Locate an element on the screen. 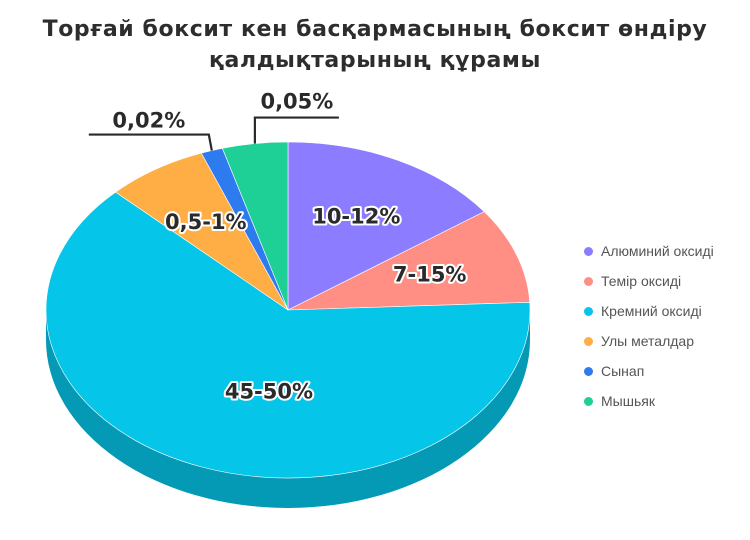 This screenshot has height=540, width=750. data-label-slice-5: 0,05% is located at coordinates (296, 102).